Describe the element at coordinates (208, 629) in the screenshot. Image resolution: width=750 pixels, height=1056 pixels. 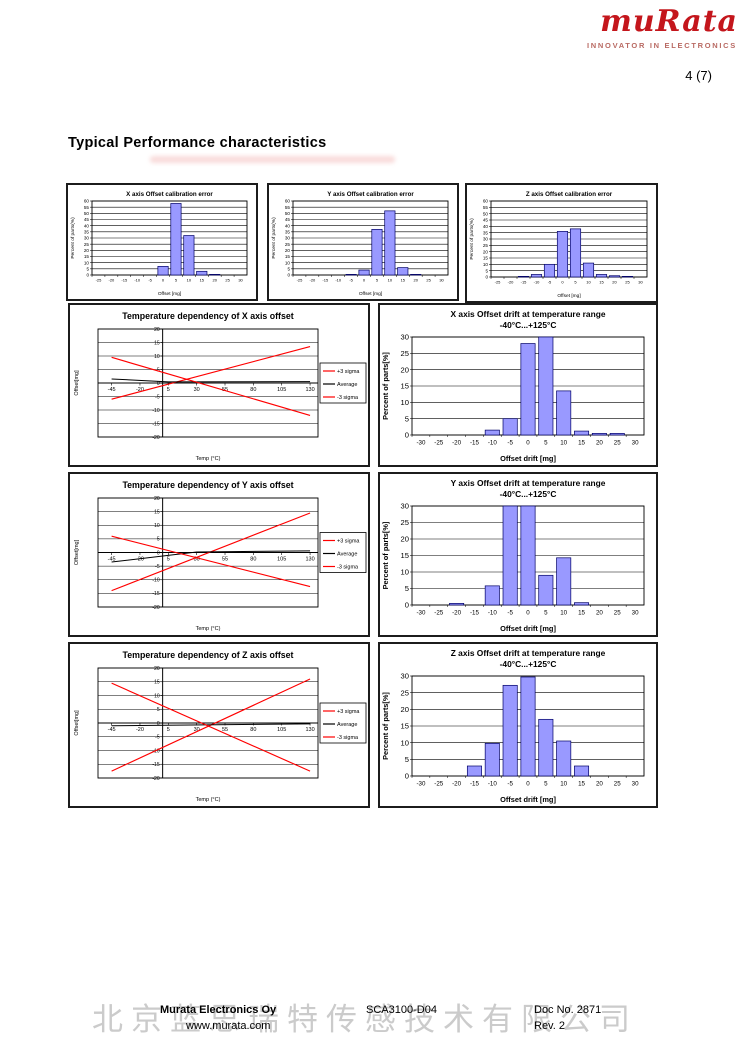
I see `svg-text: Temp (°C)` at that location.